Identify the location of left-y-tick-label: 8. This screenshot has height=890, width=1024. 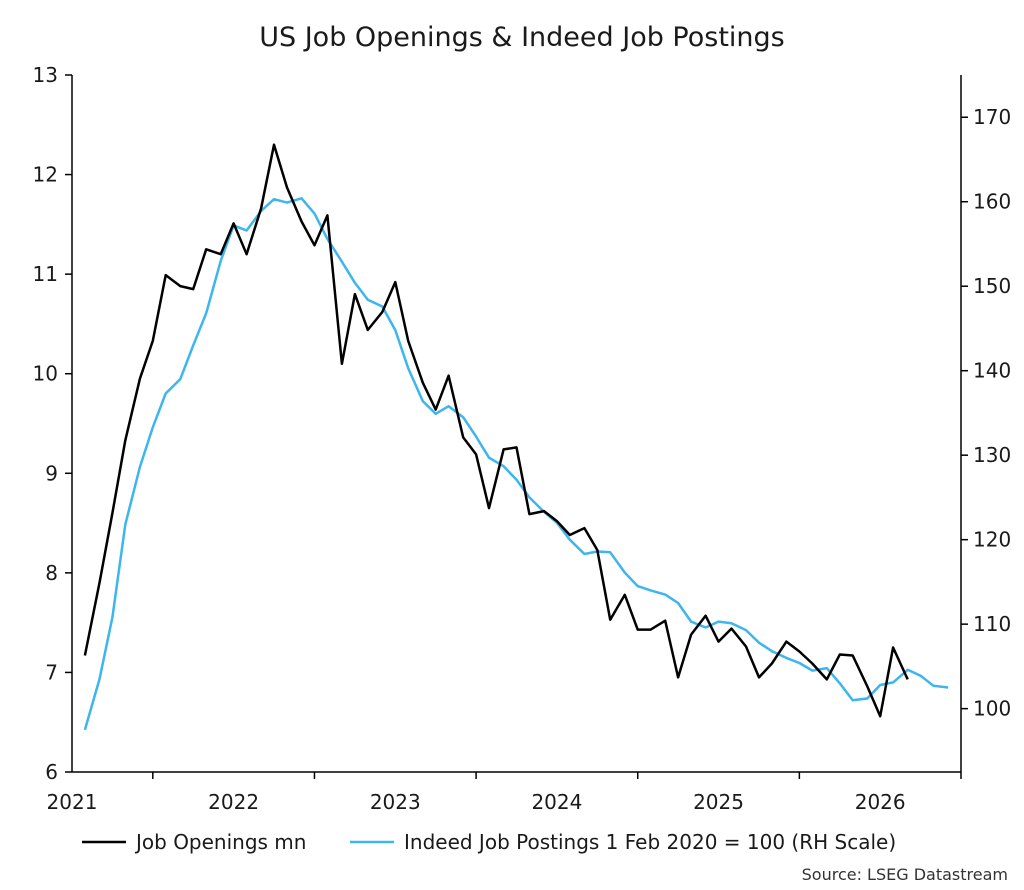
(51, 573).